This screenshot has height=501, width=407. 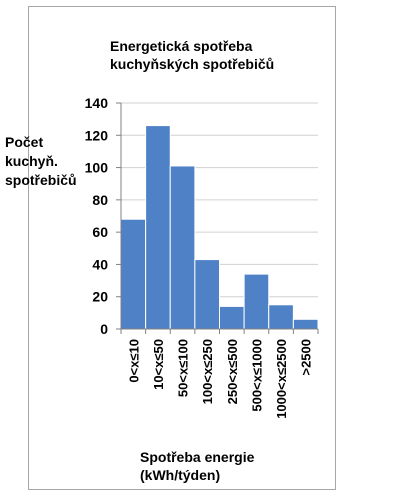 I want to click on y-tick-label: 140, so click(x=97, y=103).